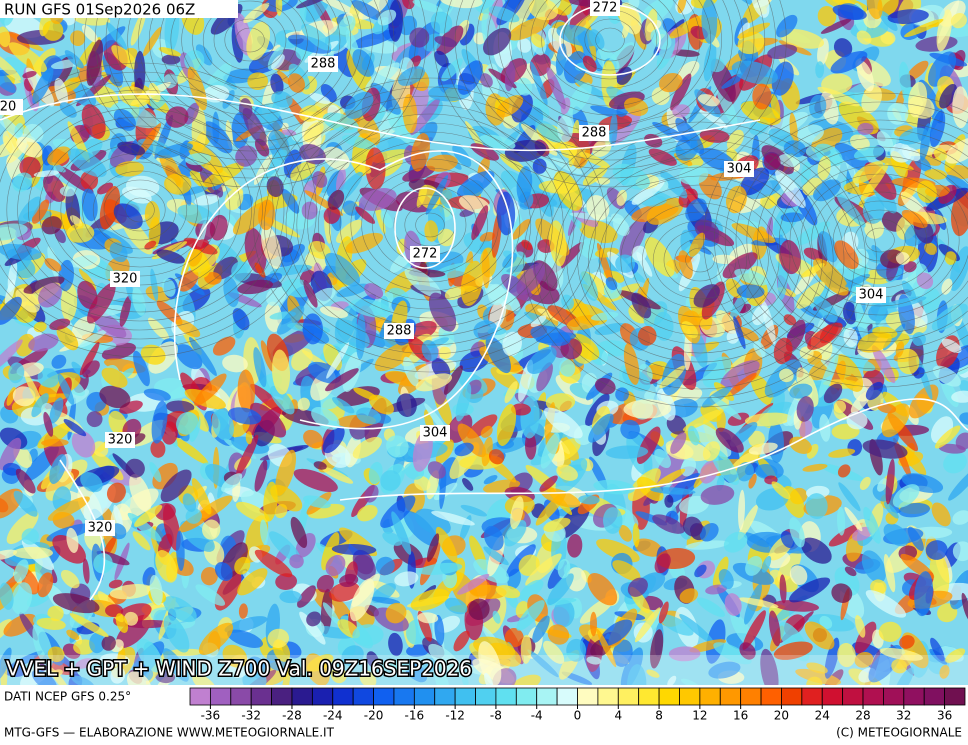  What do you see at coordinates (899, 733) in the screenshot?
I see `credits-right: (C) METEOGIORNALE` at bounding box center [899, 733].